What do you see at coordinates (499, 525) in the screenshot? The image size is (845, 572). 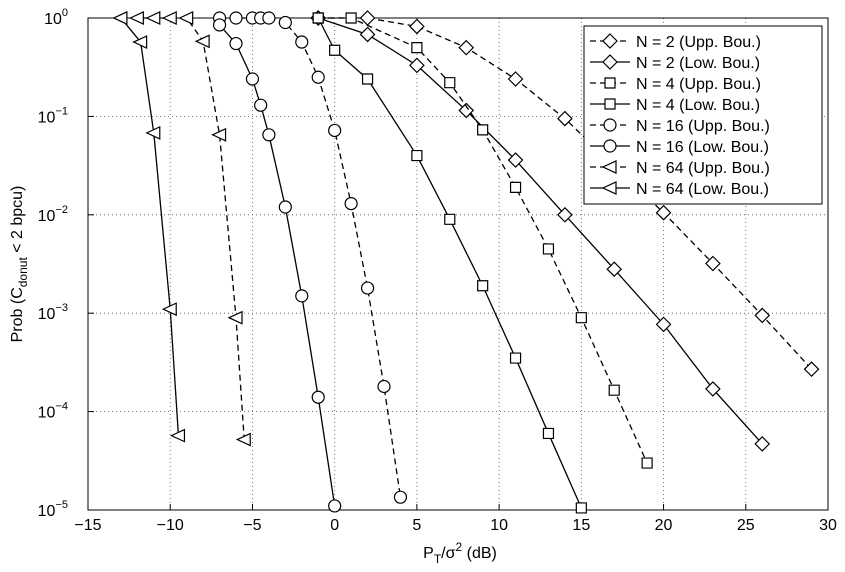 I see `x-tick-label: 10` at bounding box center [499, 525].